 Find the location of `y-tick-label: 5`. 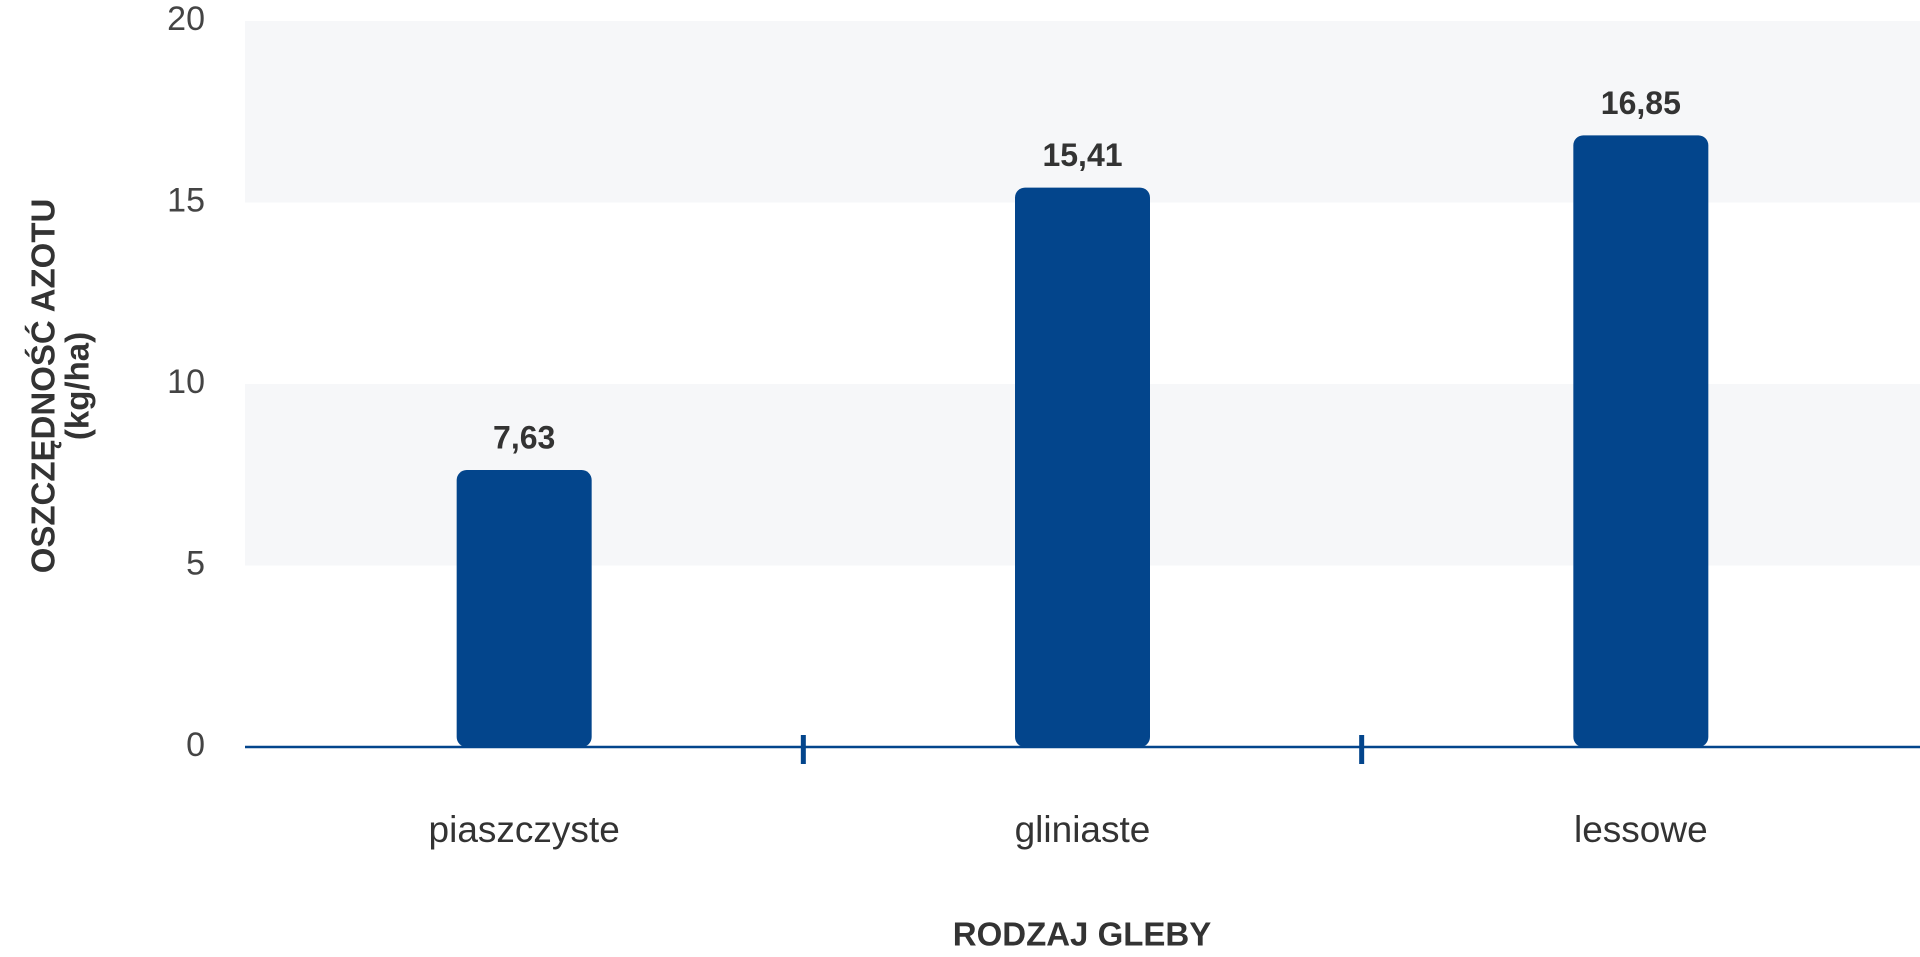

y-tick-label: 5 is located at coordinates (195, 563).